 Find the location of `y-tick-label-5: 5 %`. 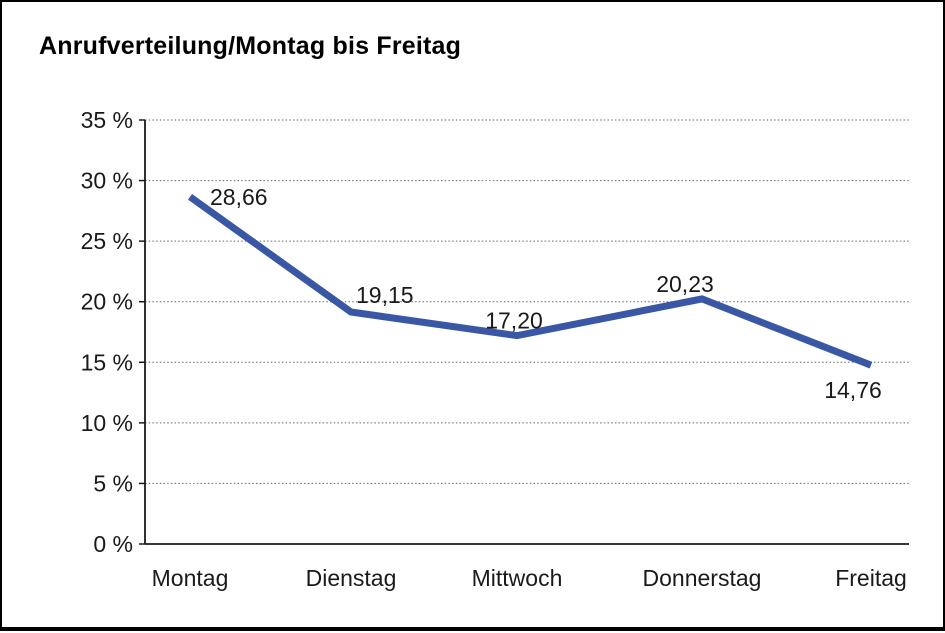

y-tick-label-5: 5 % is located at coordinates (113, 483).